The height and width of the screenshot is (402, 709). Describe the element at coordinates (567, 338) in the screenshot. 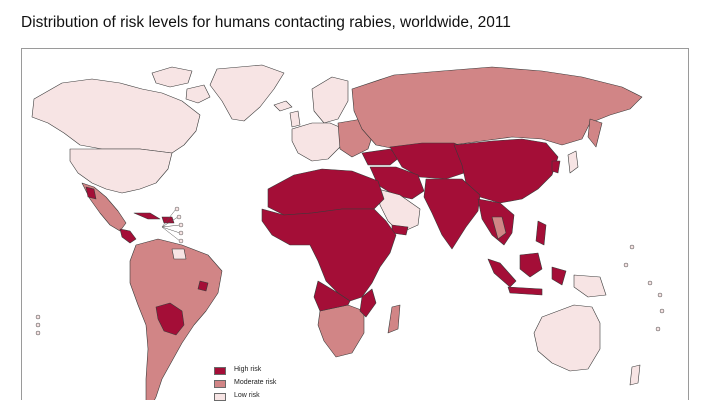

I see `australia` at that location.